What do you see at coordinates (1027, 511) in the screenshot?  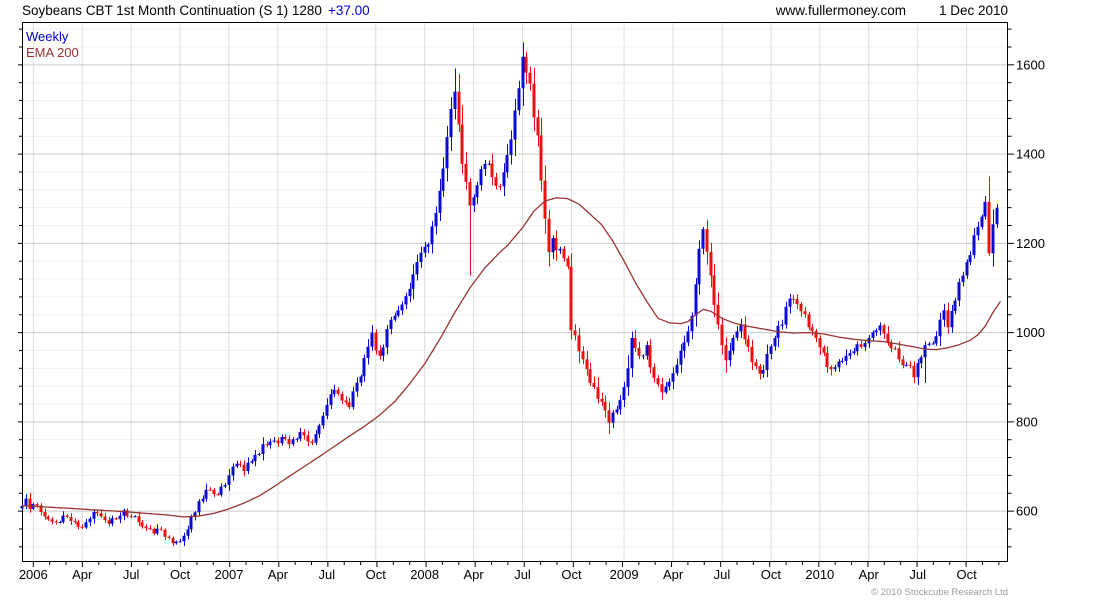 I see `y-axis-label: 600` at bounding box center [1027, 511].